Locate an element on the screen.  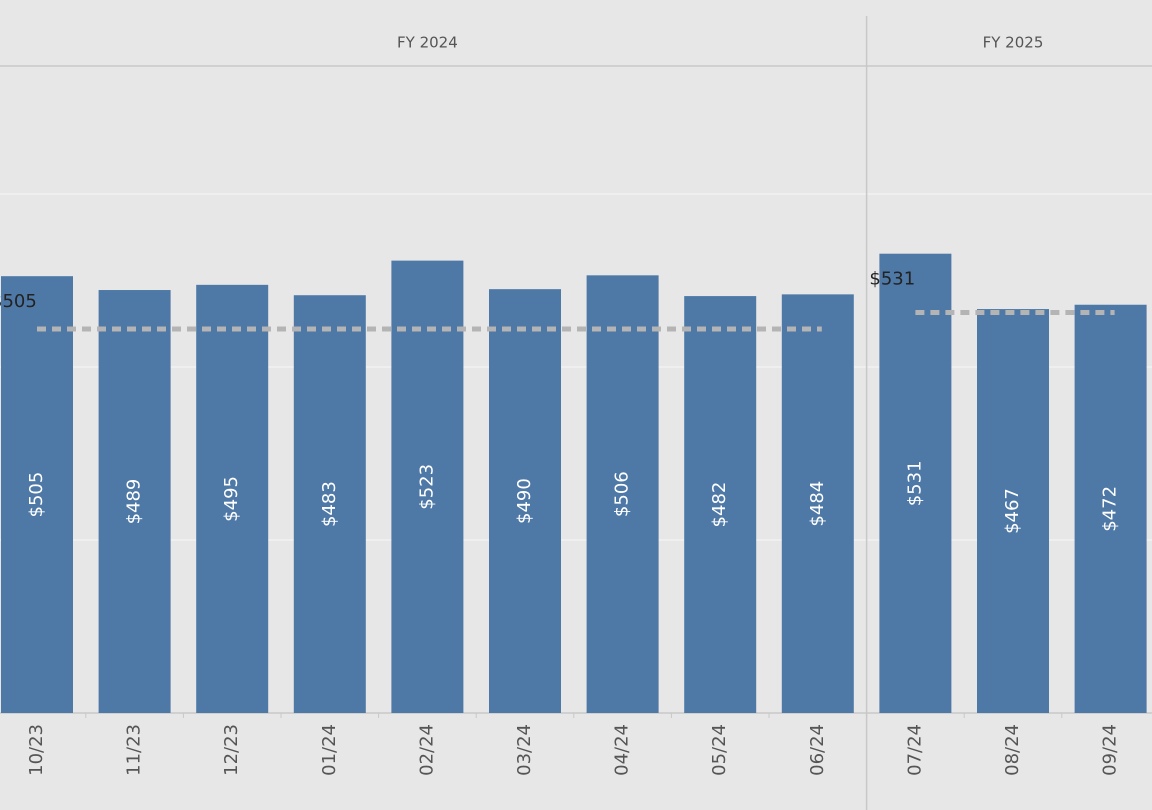
x-tick-label: 03/24 is located at coordinates (524, 750).